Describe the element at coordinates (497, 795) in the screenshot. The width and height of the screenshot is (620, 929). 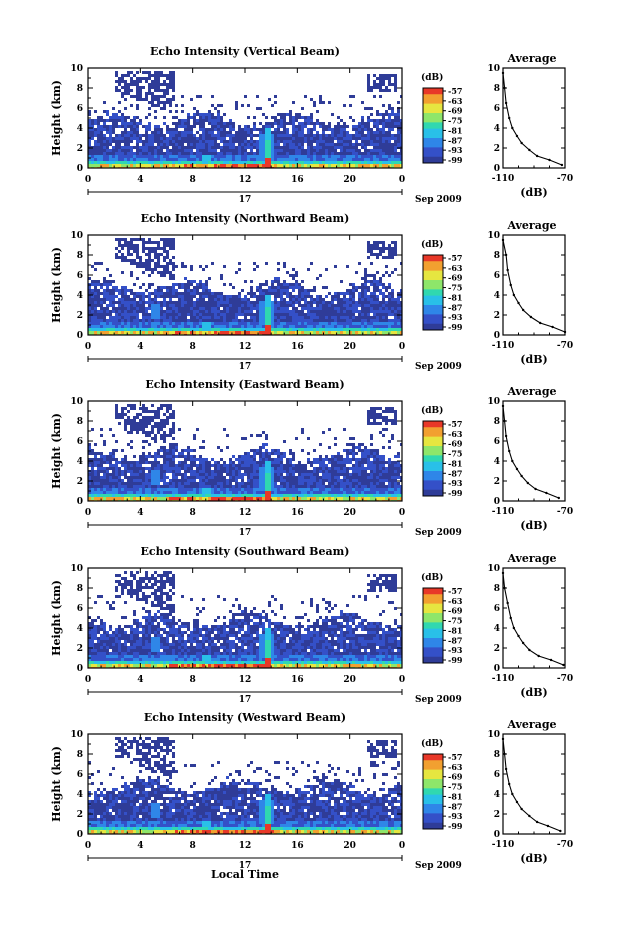
I see `side-y-tick-label: 4` at that location.